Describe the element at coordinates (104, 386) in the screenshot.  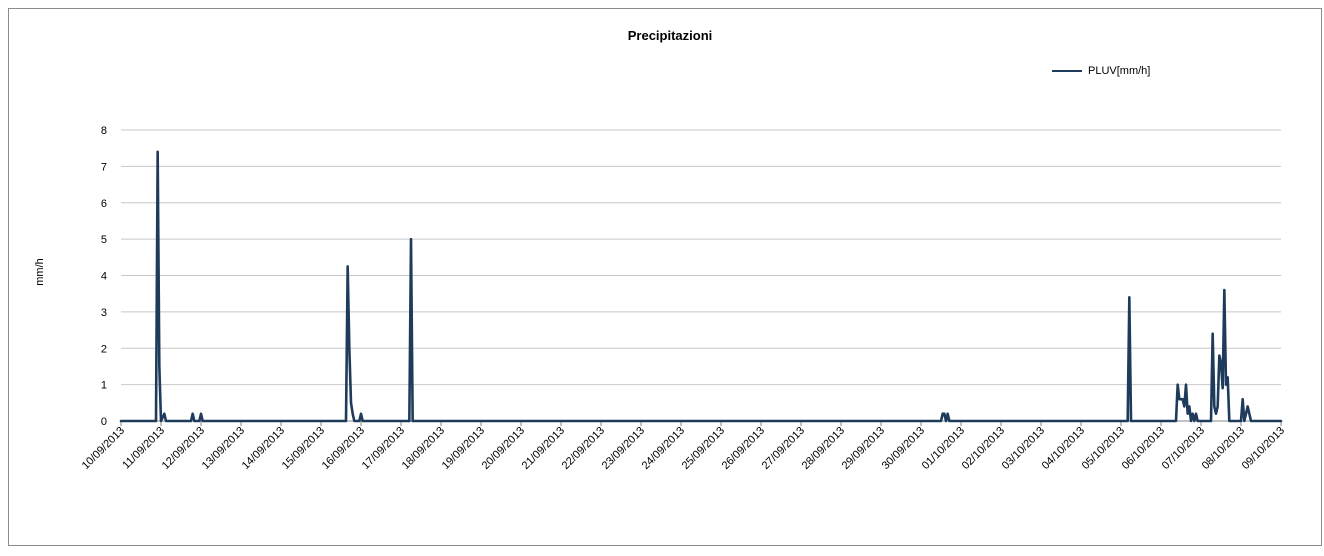
I see `y-tick-label: 1` at that location.